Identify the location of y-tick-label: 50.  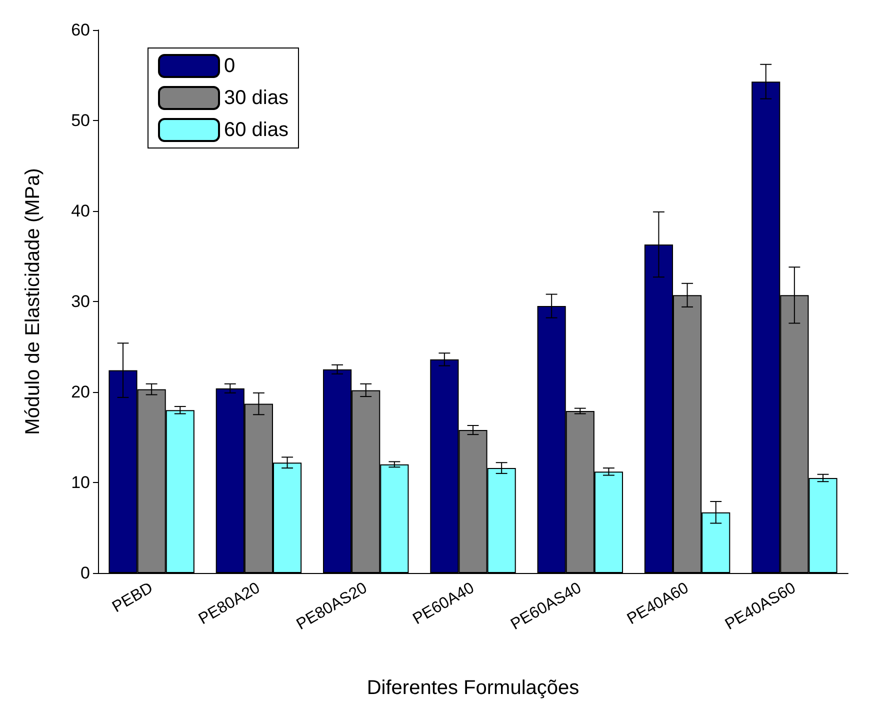
(80, 120).